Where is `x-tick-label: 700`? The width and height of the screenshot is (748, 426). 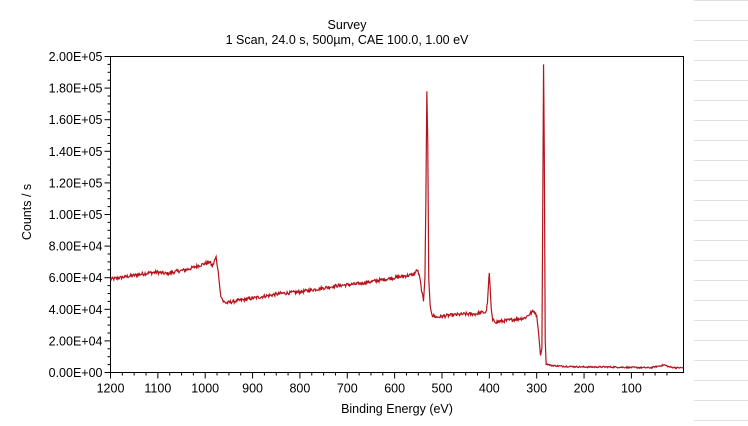
x-tick-label: 700 is located at coordinates (347, 389).